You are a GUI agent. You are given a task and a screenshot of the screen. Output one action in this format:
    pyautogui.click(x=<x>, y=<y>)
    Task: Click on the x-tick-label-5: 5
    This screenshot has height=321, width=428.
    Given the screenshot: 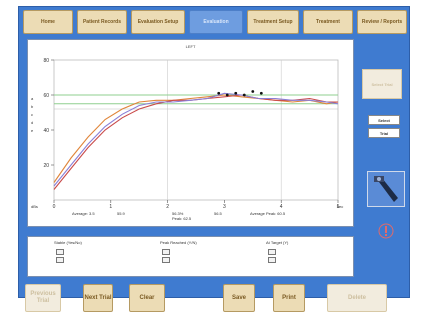 What is the action you would take?
    pyautogui.click(x=338, y=207)
    